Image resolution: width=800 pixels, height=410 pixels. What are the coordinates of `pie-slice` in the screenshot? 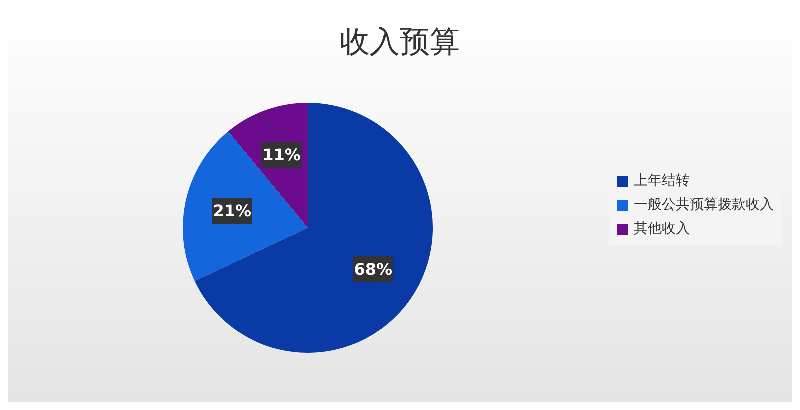 It's located at (245, 207).